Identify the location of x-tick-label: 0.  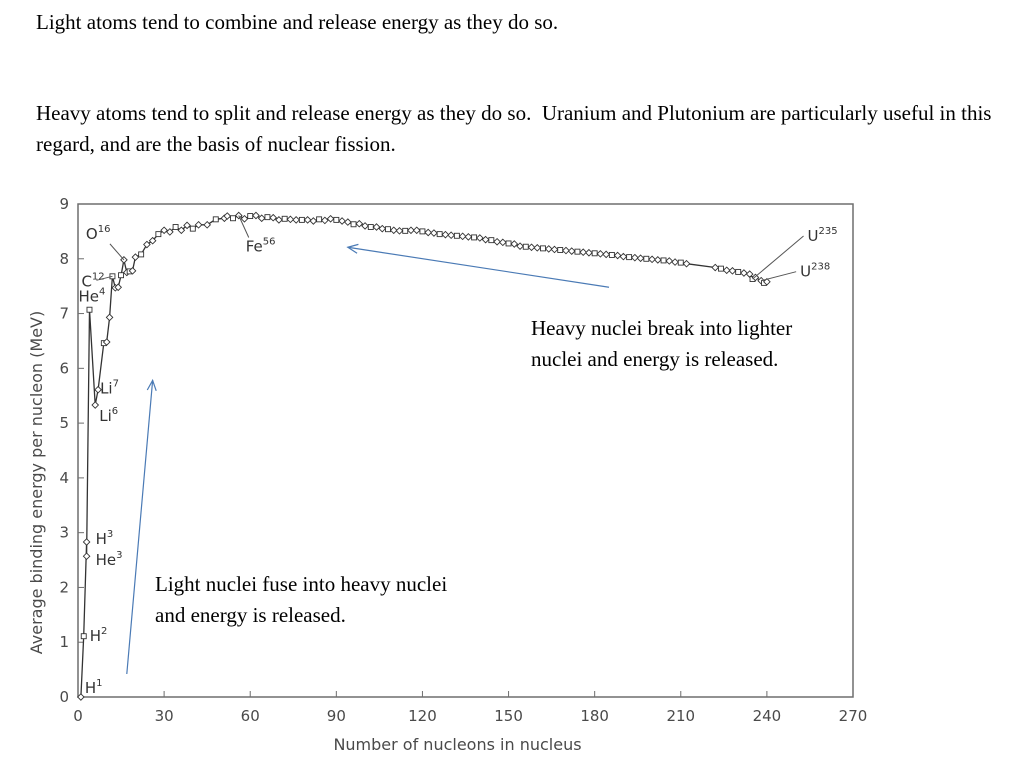
(78, 716).